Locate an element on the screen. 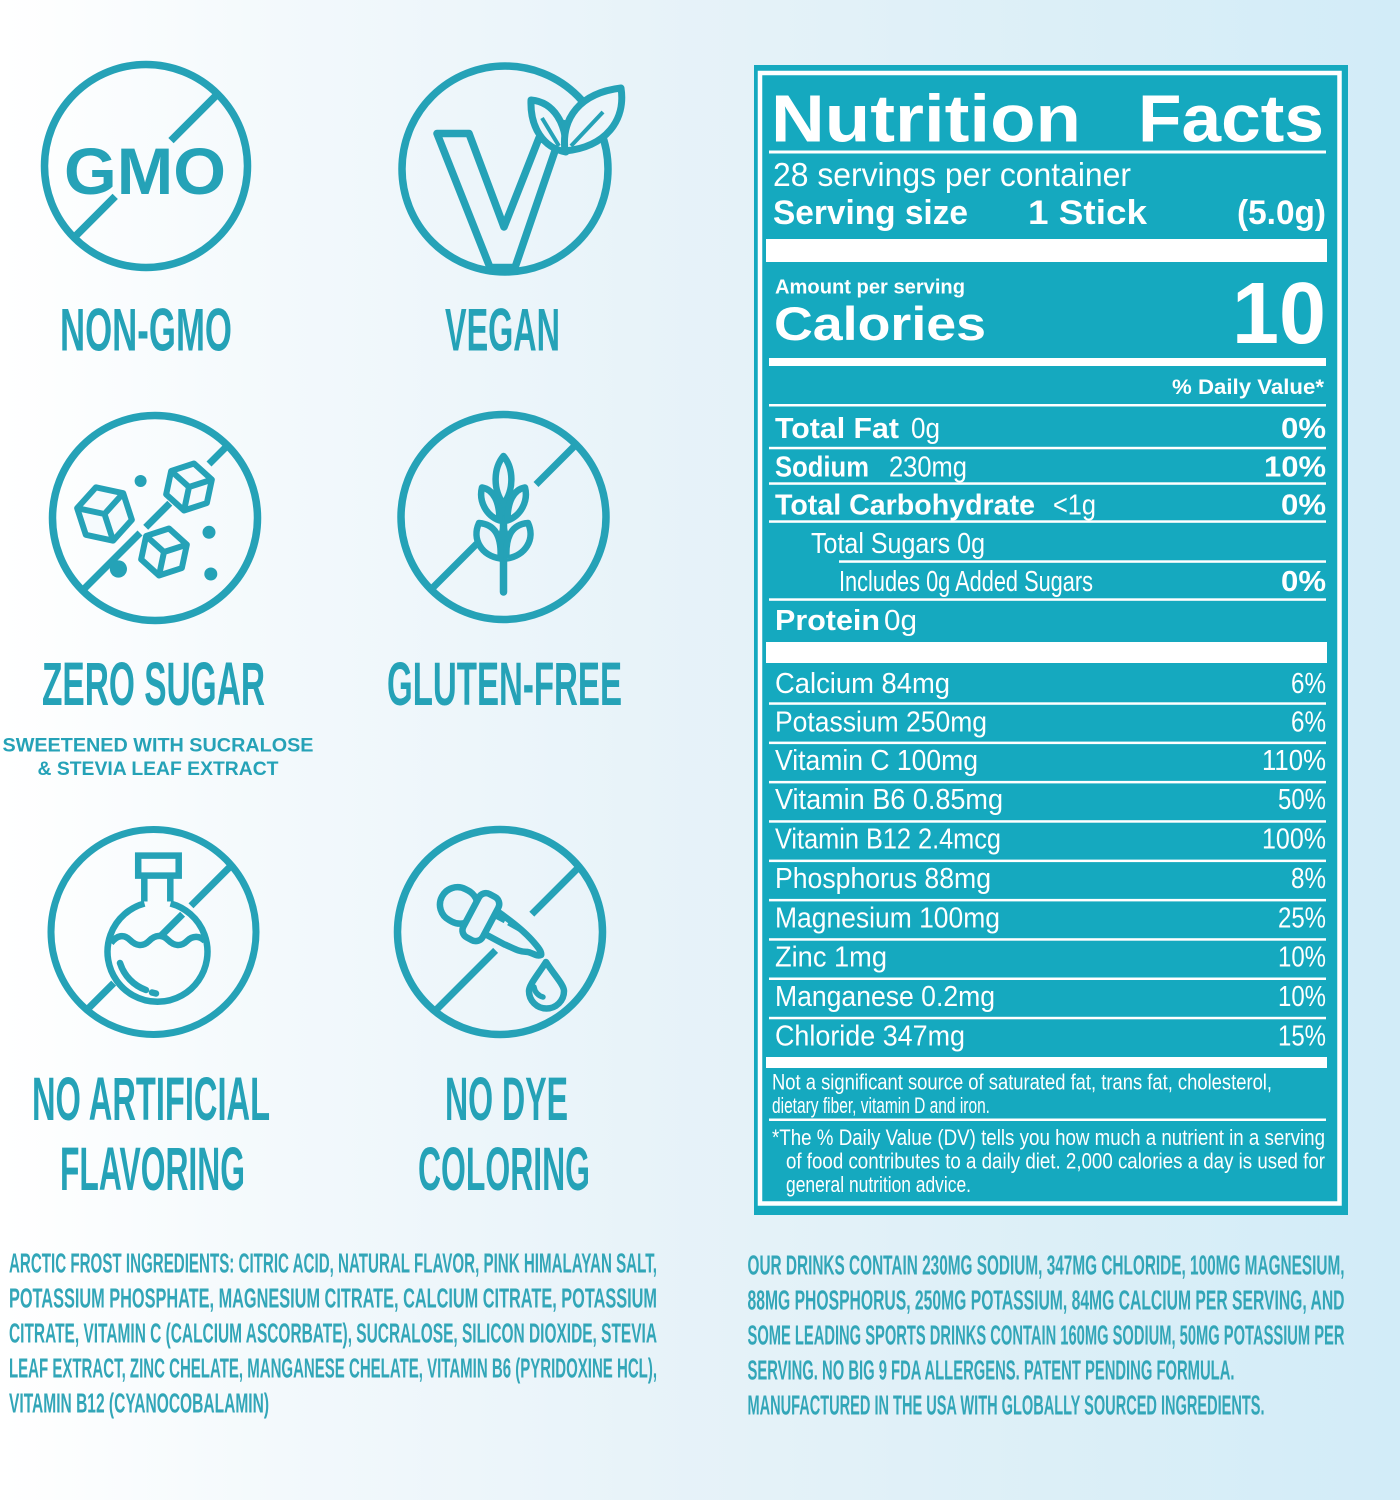 The image size is (1400, 1500). svg-text: NO ARTIFICIAL is located at coordinates (151, 1099).